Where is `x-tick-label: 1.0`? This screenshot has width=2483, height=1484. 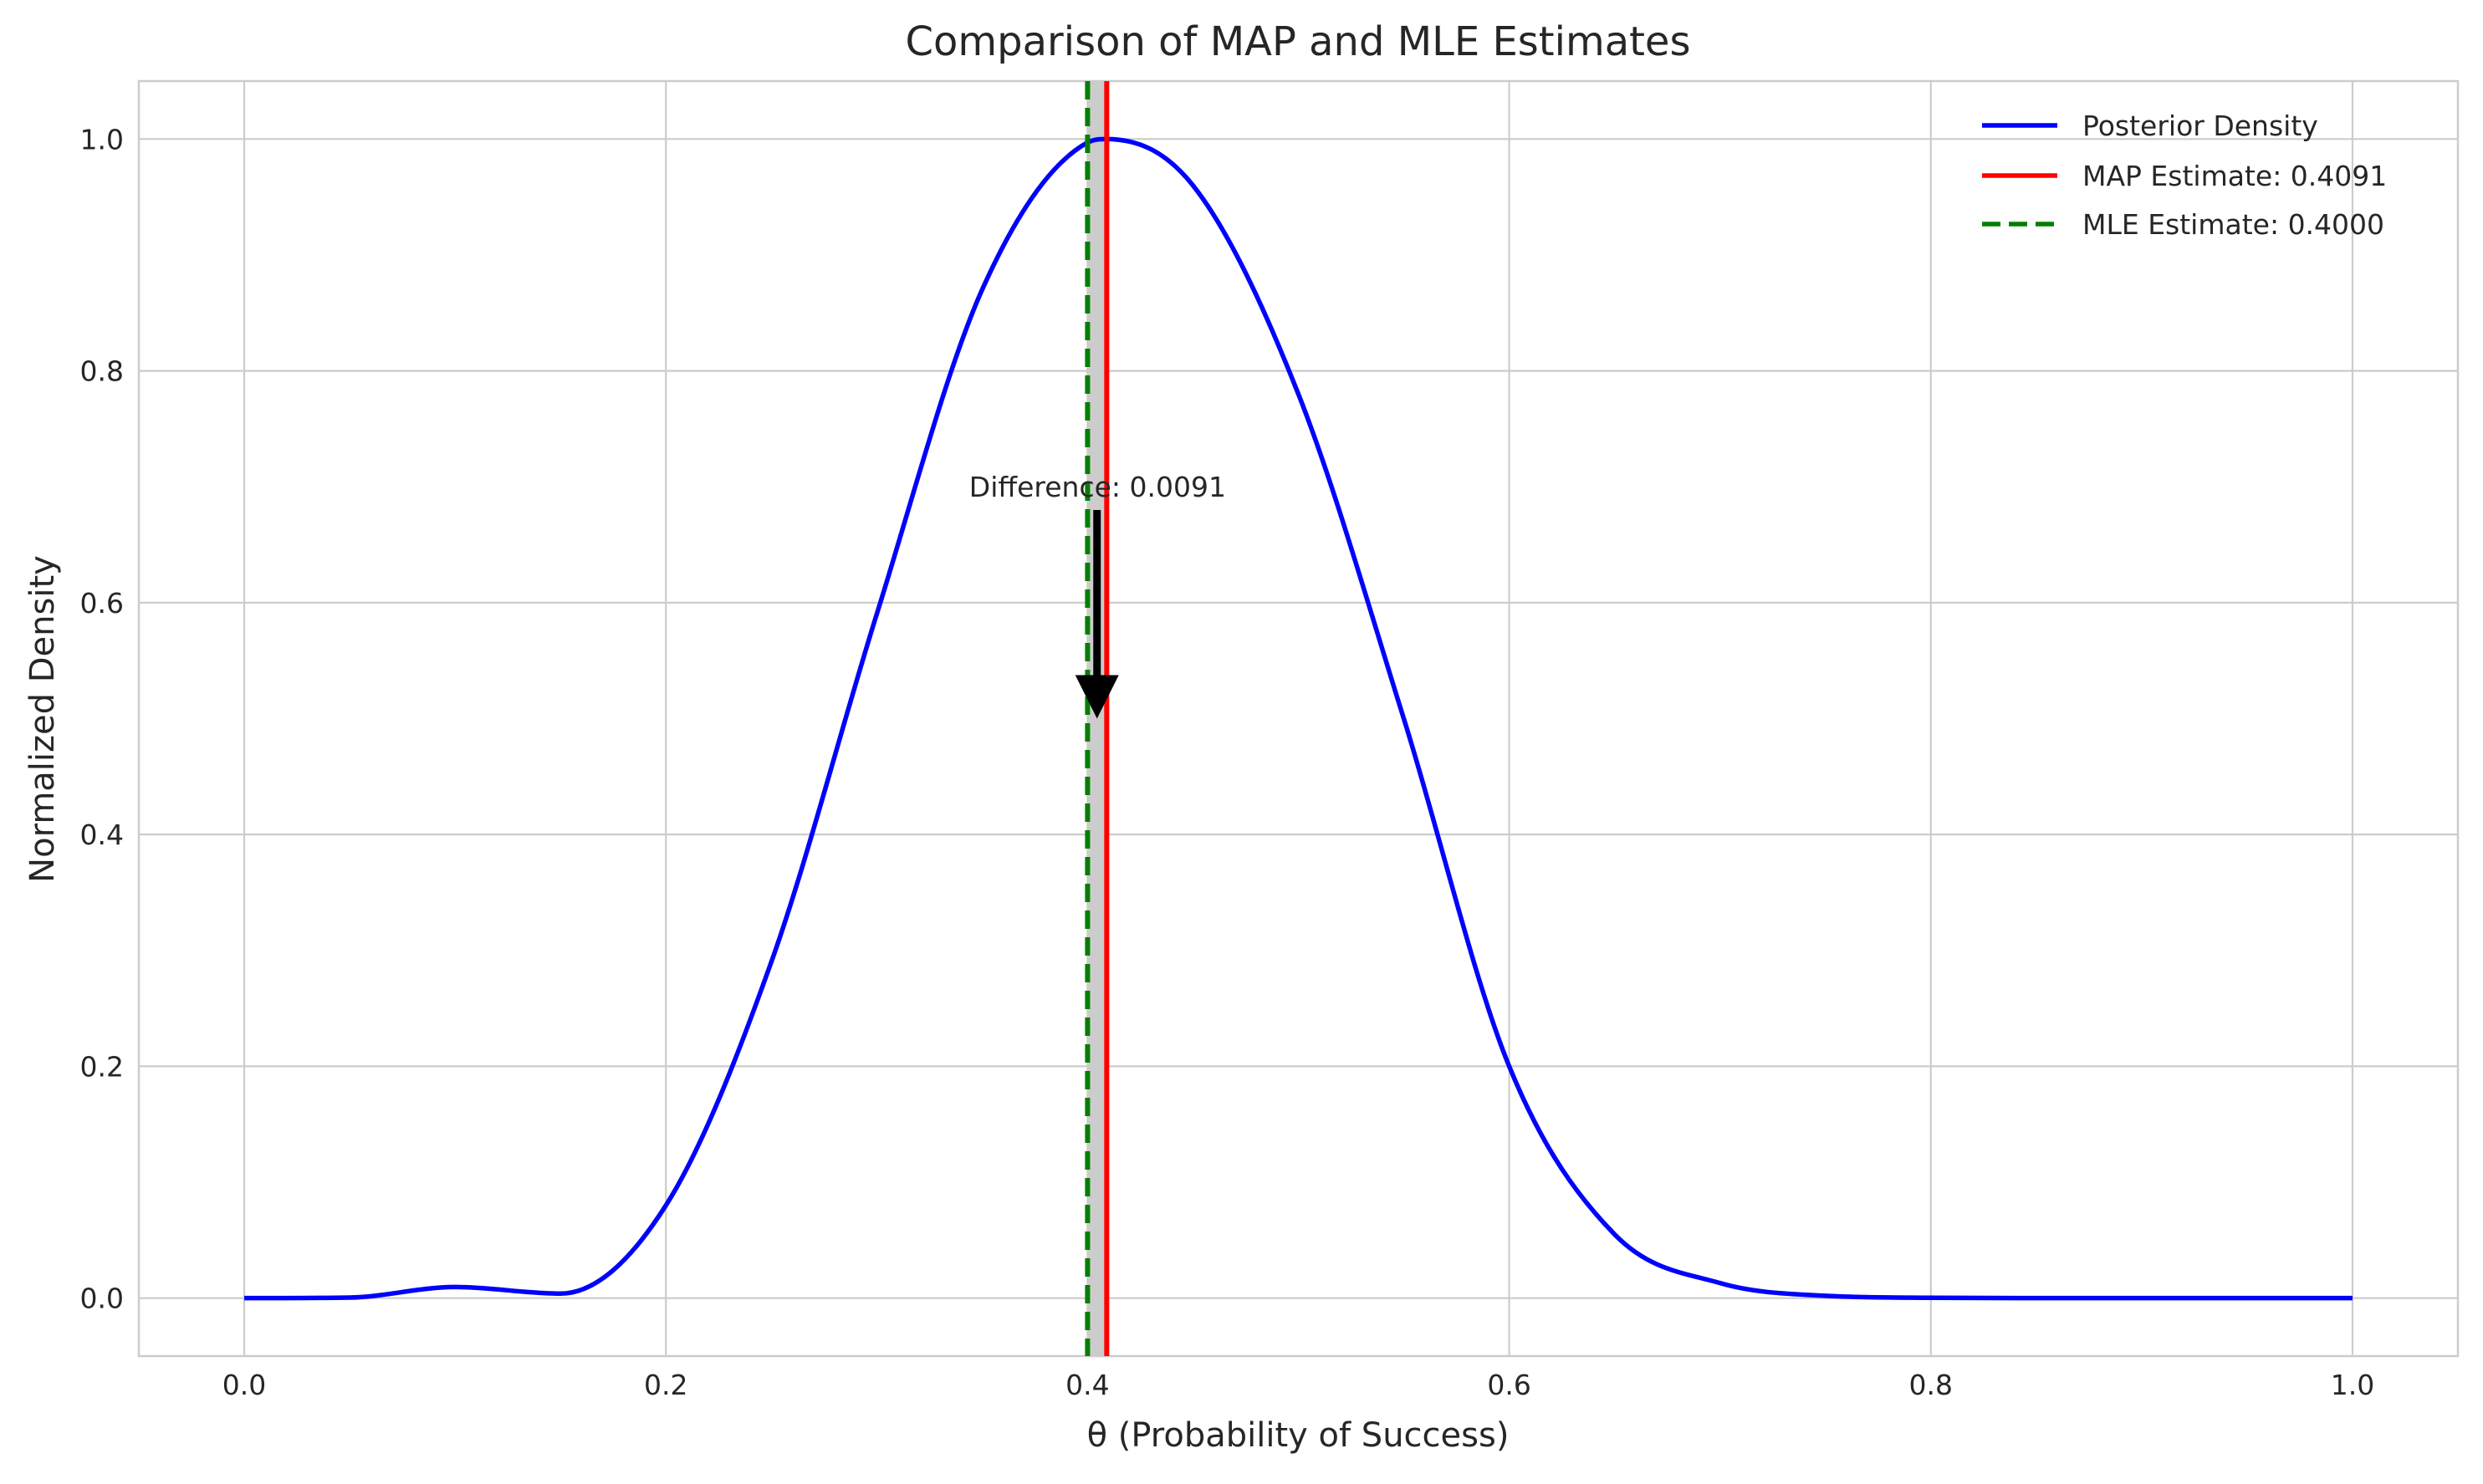
x-tick-label: 1.0 is located at coordinates (2352, 1385).